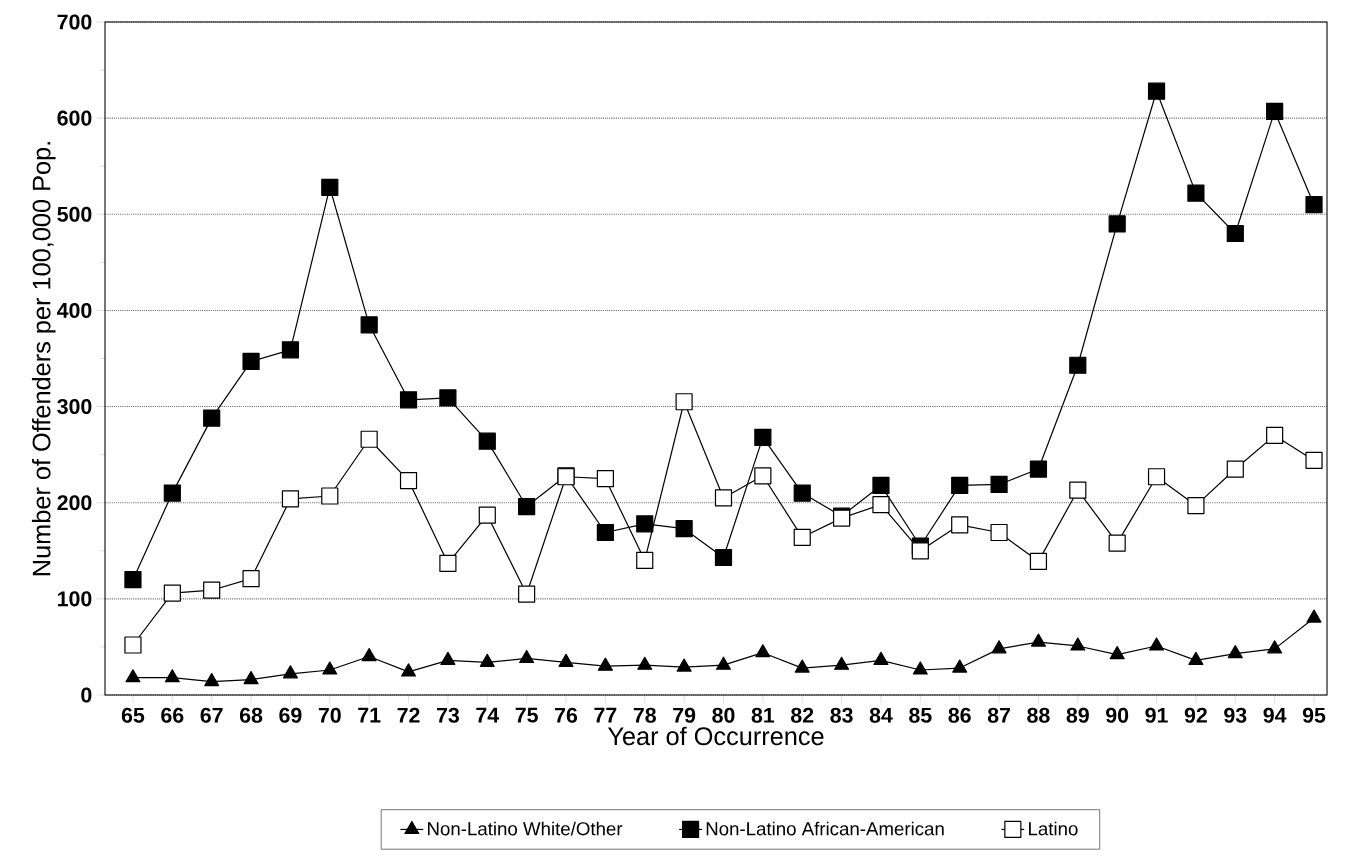  What do you see at coordinates (644, 715) in the screenshot?
I see `x-tick-label: 78` at bounding box center [644, 715].